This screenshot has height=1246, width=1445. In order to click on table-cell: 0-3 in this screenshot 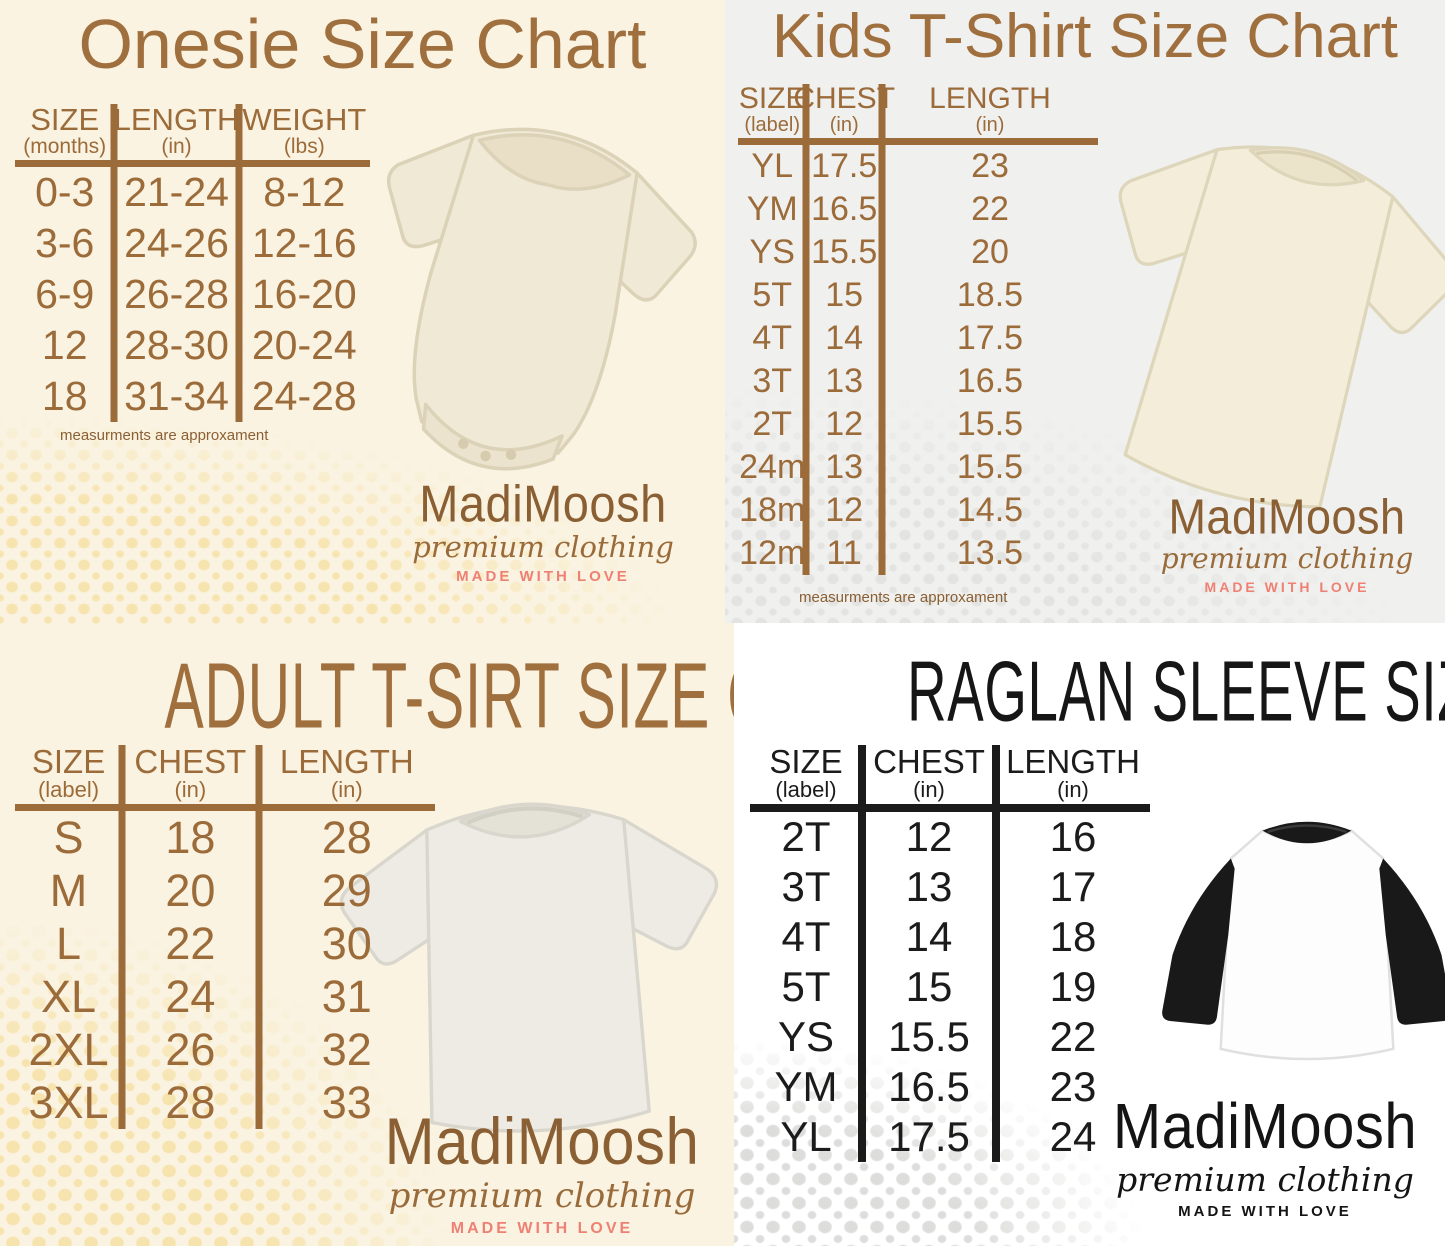, I will do `click(65, 192)`.